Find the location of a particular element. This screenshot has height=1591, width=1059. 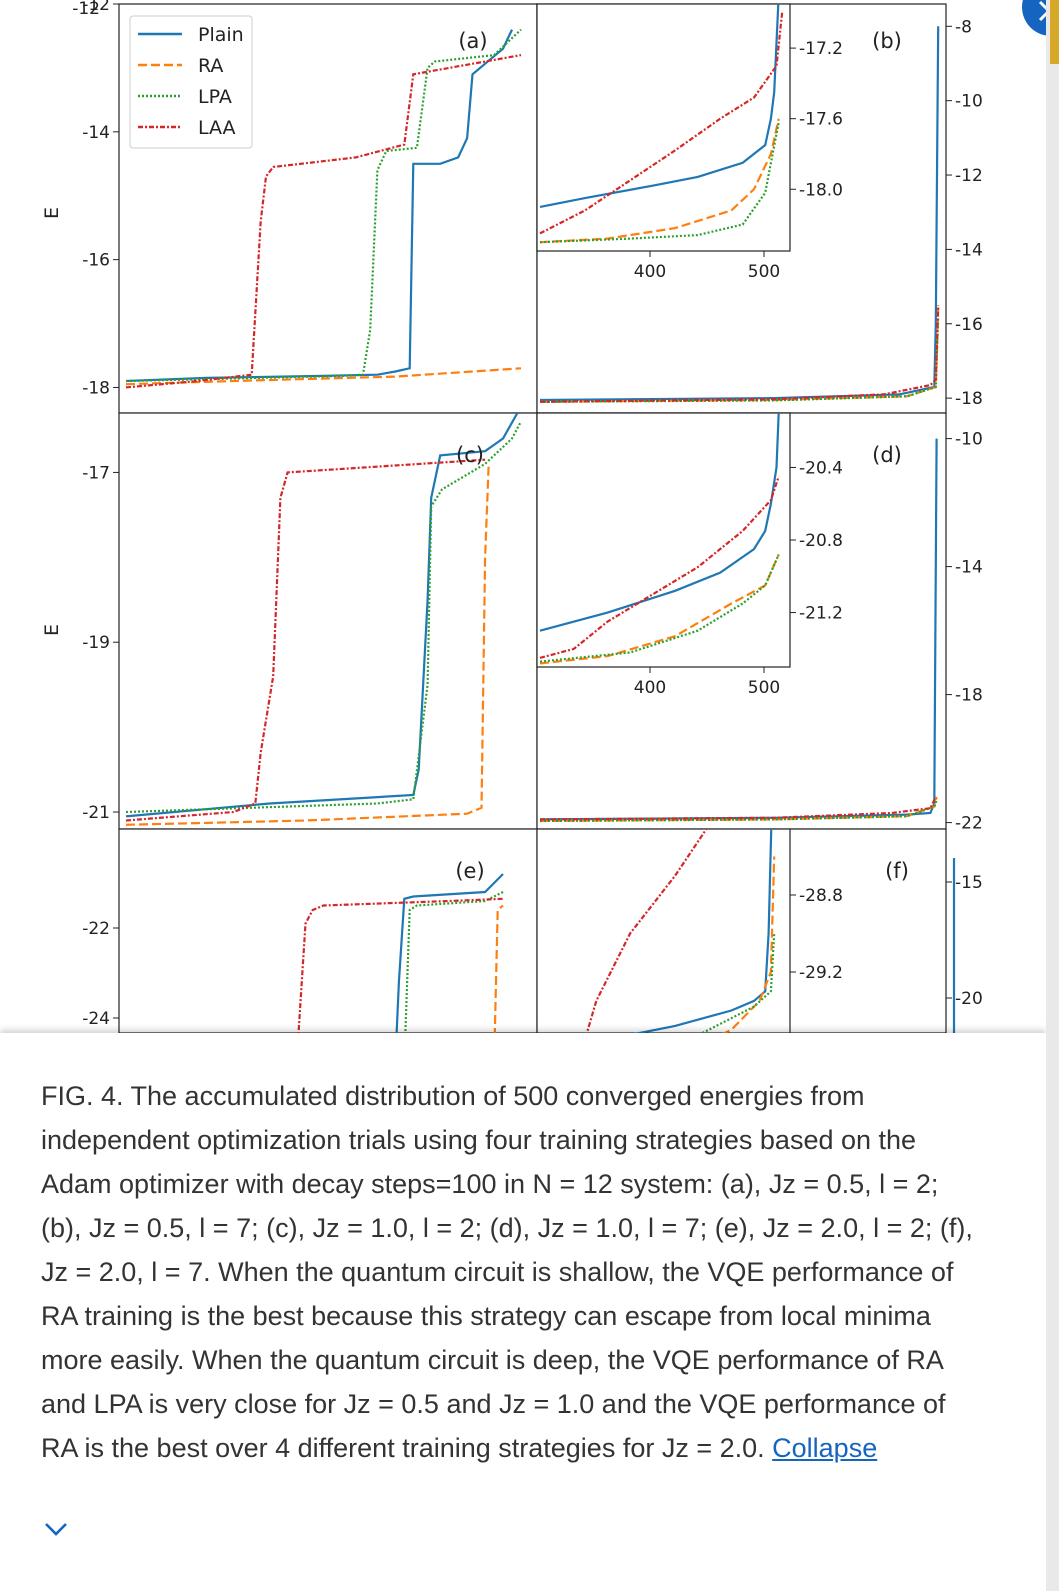

ytick-a: -16 is located at coordinates (96, 261).